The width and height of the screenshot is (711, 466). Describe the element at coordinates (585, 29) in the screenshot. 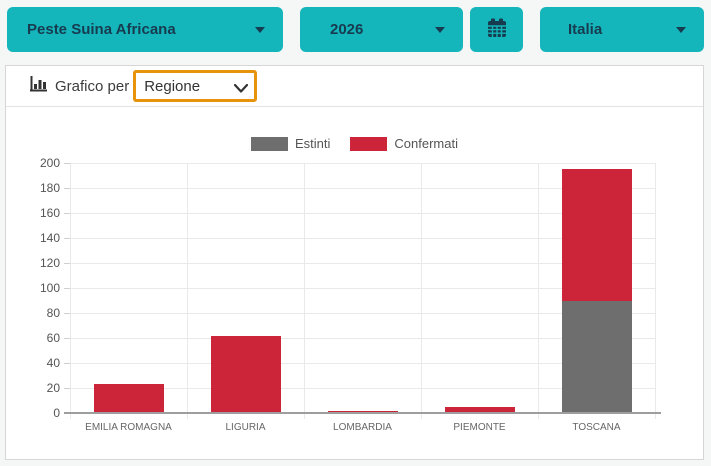

I see `region-dropdown-label: Italia` at that location.